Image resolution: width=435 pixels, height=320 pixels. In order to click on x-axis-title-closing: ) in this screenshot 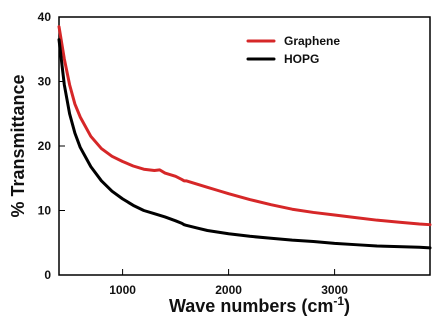, I will do `click(347, 306)`.